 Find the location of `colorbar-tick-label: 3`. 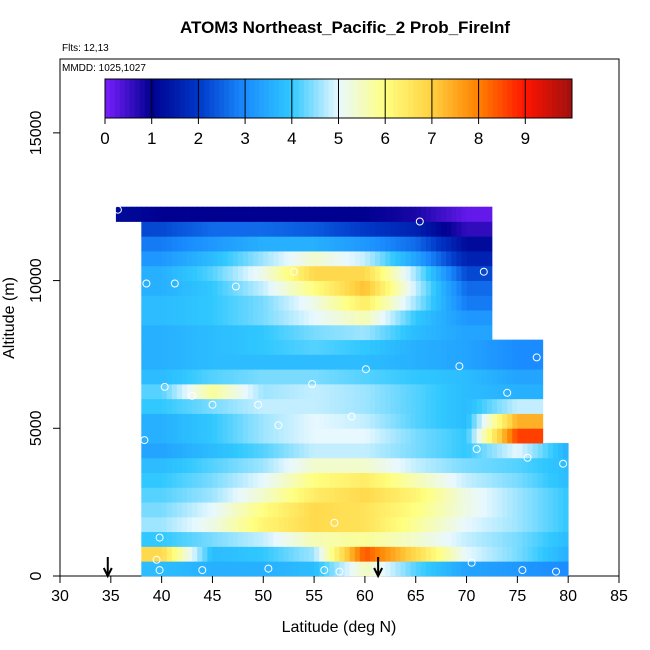

colorbar-tick-label: 3 is located at coordinates (244, 138).